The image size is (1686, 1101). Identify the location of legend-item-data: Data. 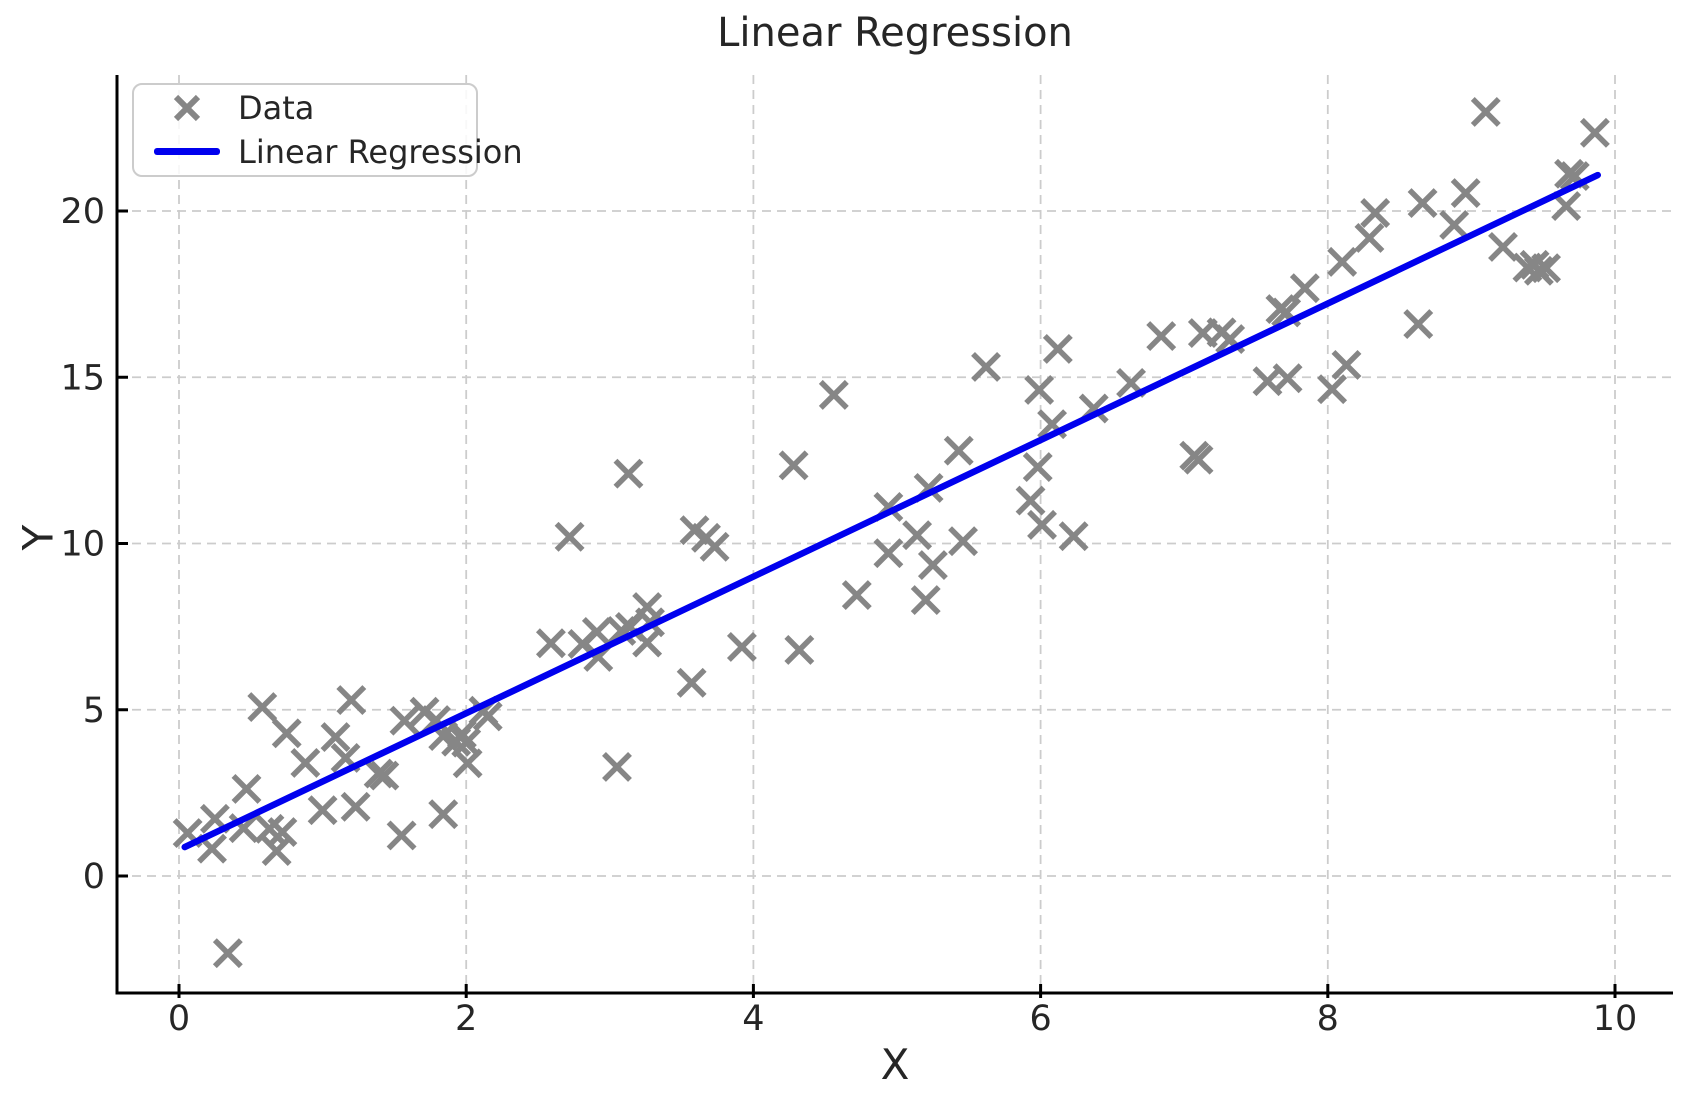
(305, 108).